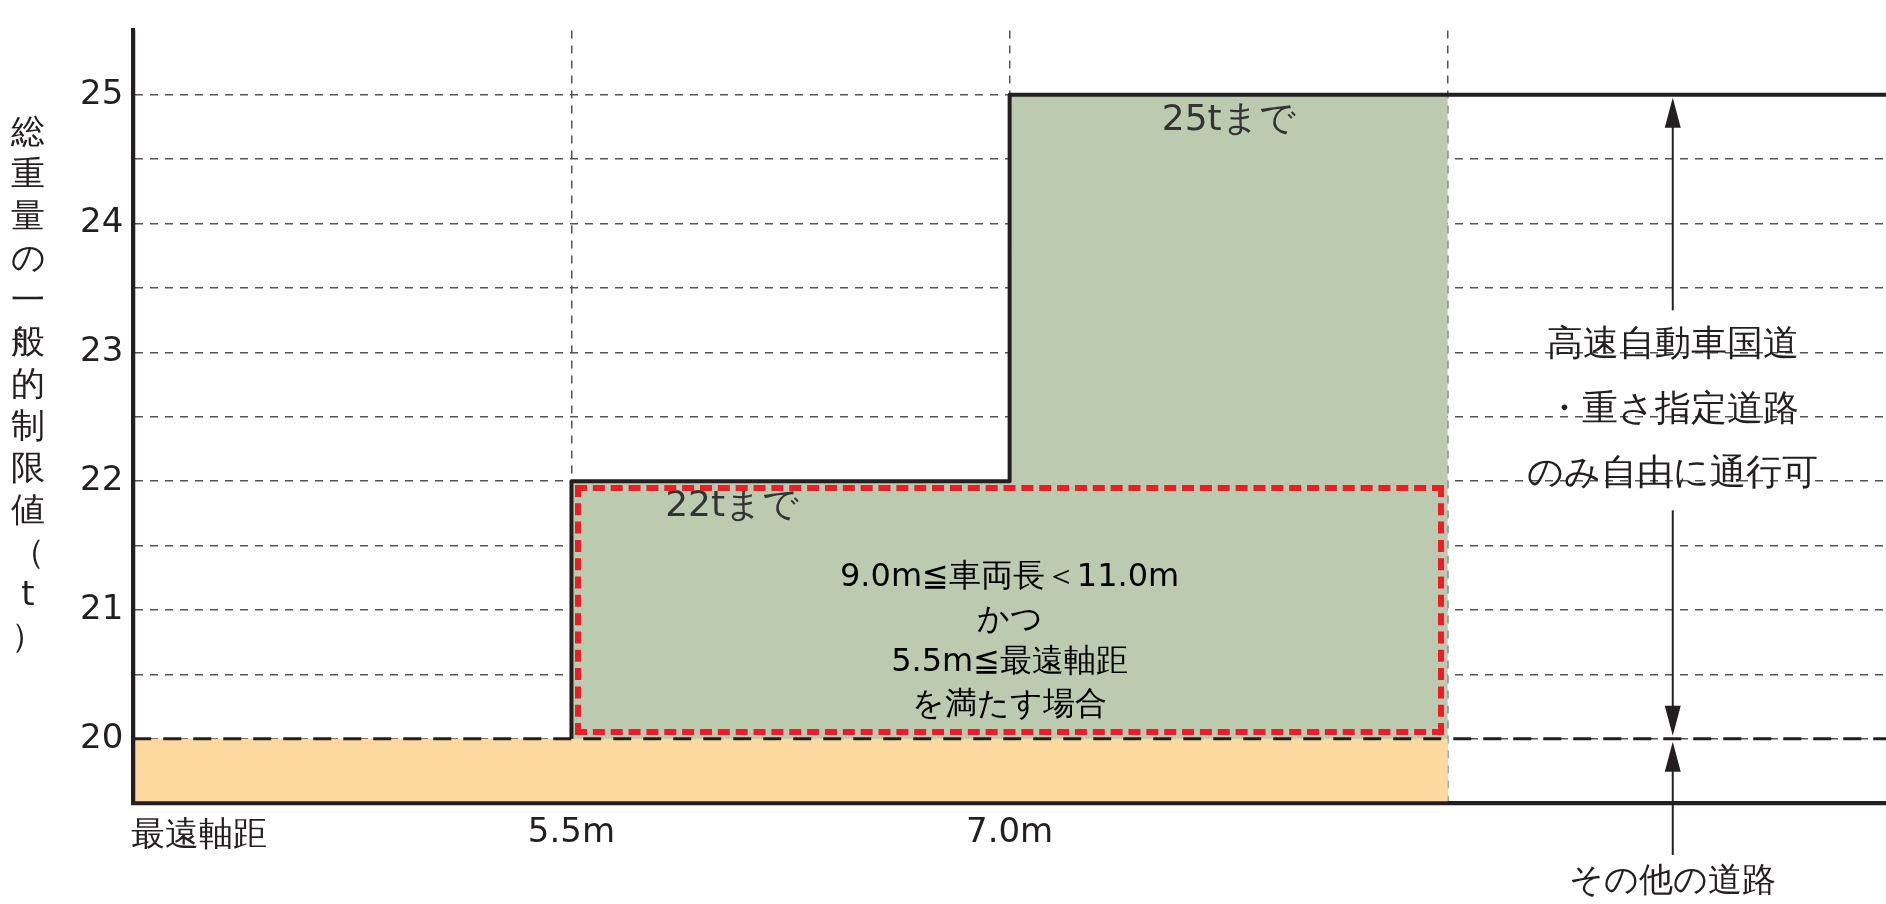 This screenshot has width=1886, height=904. I want to click on annotation: かつ, so click(1009, 617).